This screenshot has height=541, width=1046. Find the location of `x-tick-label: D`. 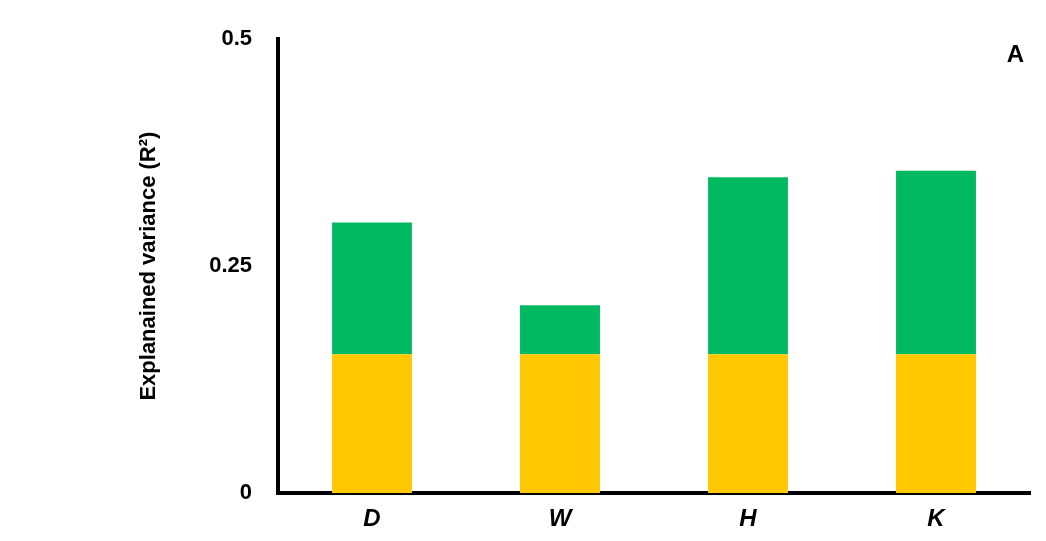

x-tick-label: D is located at coordinates (372, 518).